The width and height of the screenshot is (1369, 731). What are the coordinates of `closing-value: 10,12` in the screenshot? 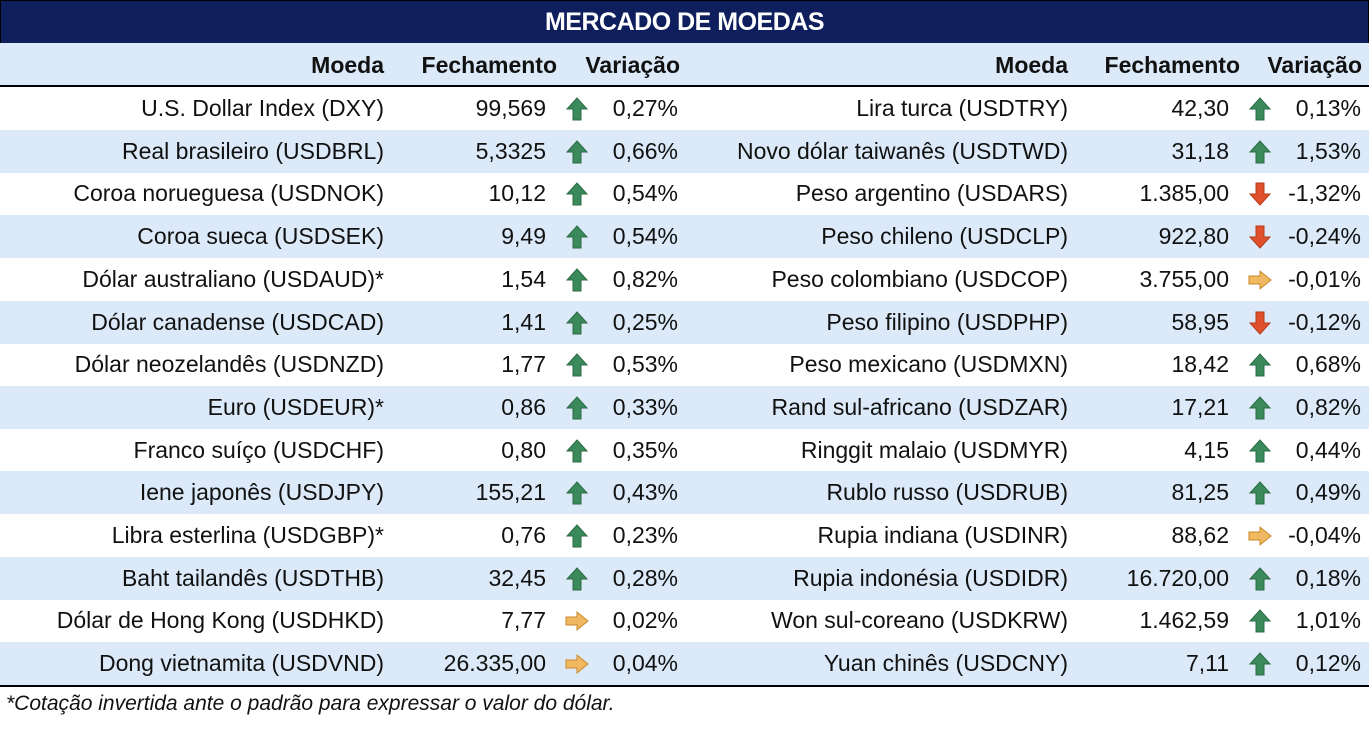 It's located at (517, 193).